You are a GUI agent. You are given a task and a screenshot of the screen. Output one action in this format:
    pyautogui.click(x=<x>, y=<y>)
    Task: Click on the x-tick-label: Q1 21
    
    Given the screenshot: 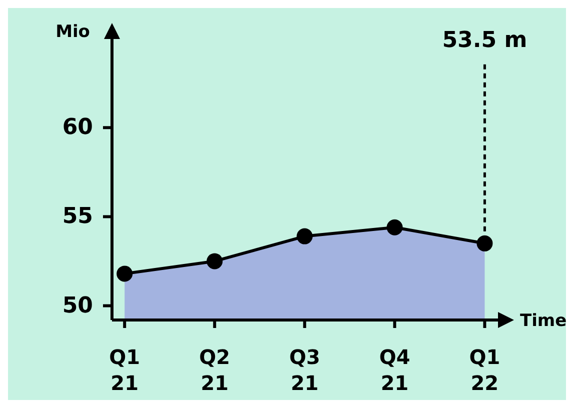 What is the action you would take?
    pyautogui.click(x=124, y=370)
    